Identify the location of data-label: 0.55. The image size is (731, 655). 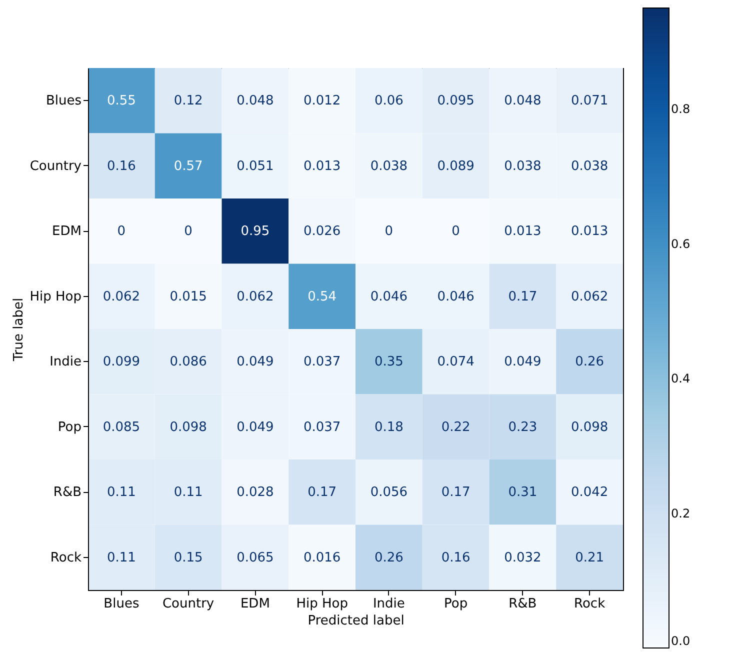
(121, 101).